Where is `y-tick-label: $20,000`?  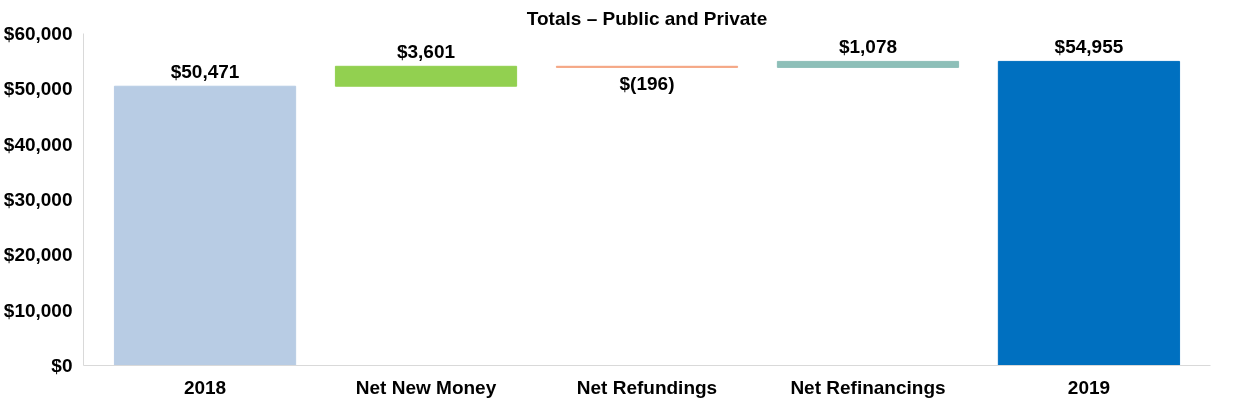 y-tick-label: $20,000 is located at coordinates (38, 255).